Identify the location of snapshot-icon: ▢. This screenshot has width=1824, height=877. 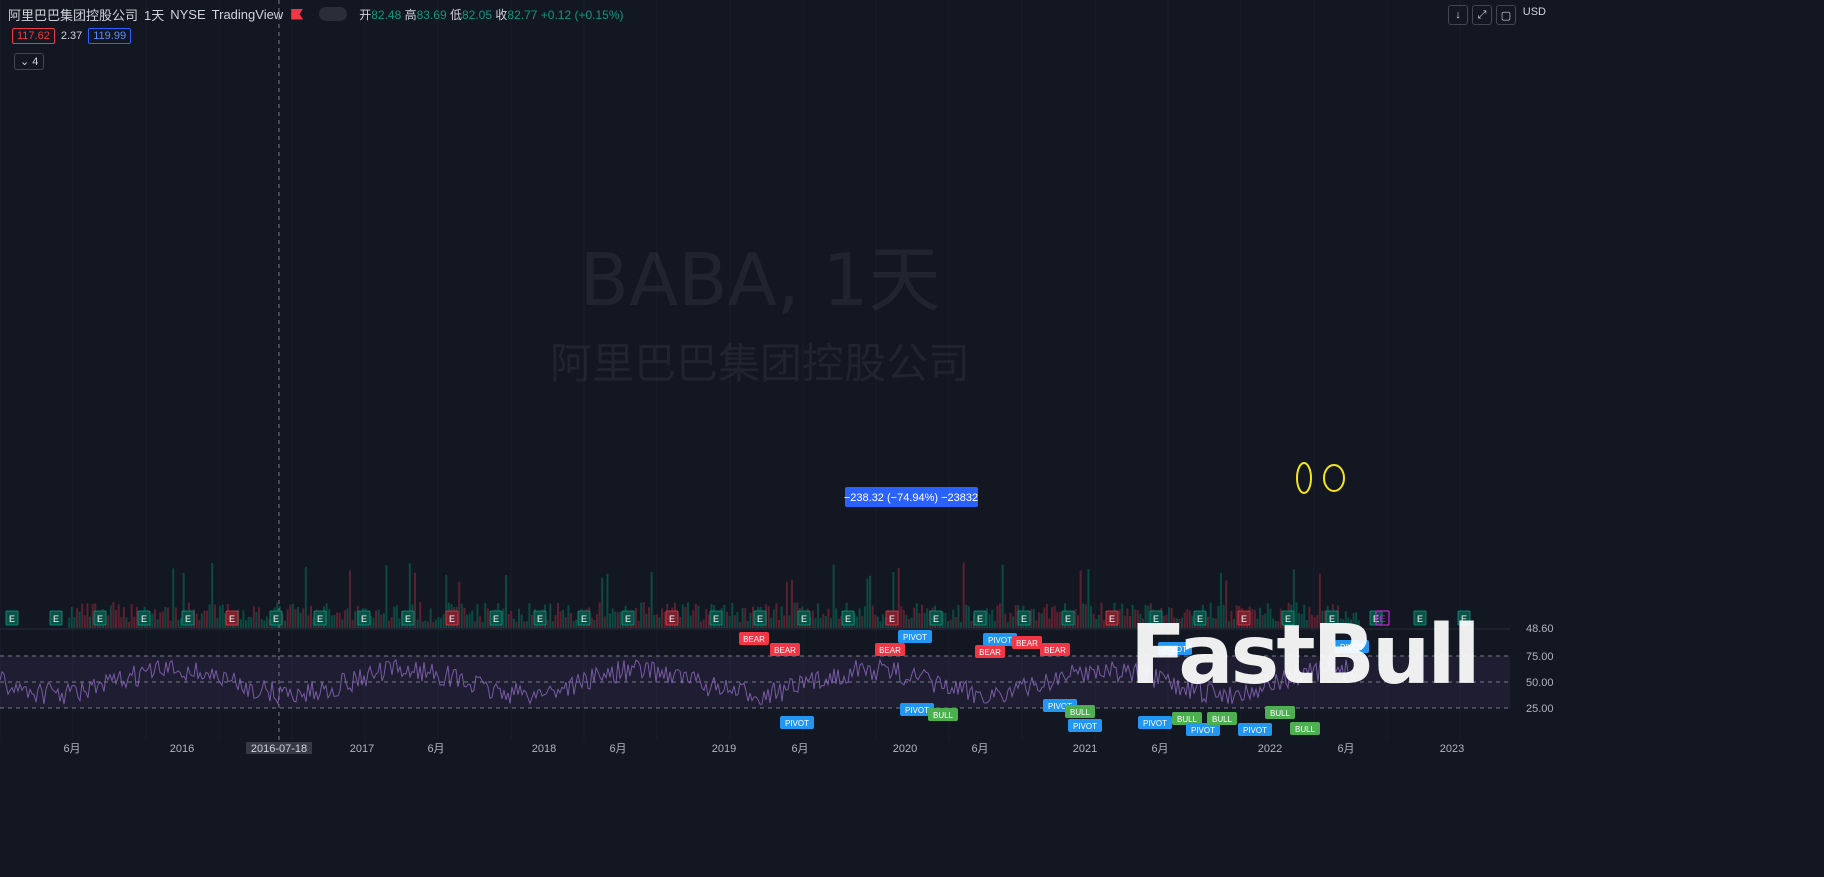
(1506, 15).